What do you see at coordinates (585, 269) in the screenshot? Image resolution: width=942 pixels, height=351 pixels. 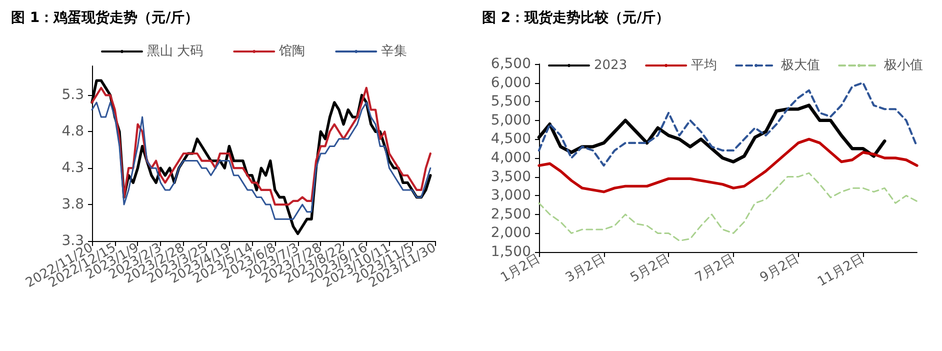 I see `x-tick-label: 3月2日` at bounding box center [585, 269].